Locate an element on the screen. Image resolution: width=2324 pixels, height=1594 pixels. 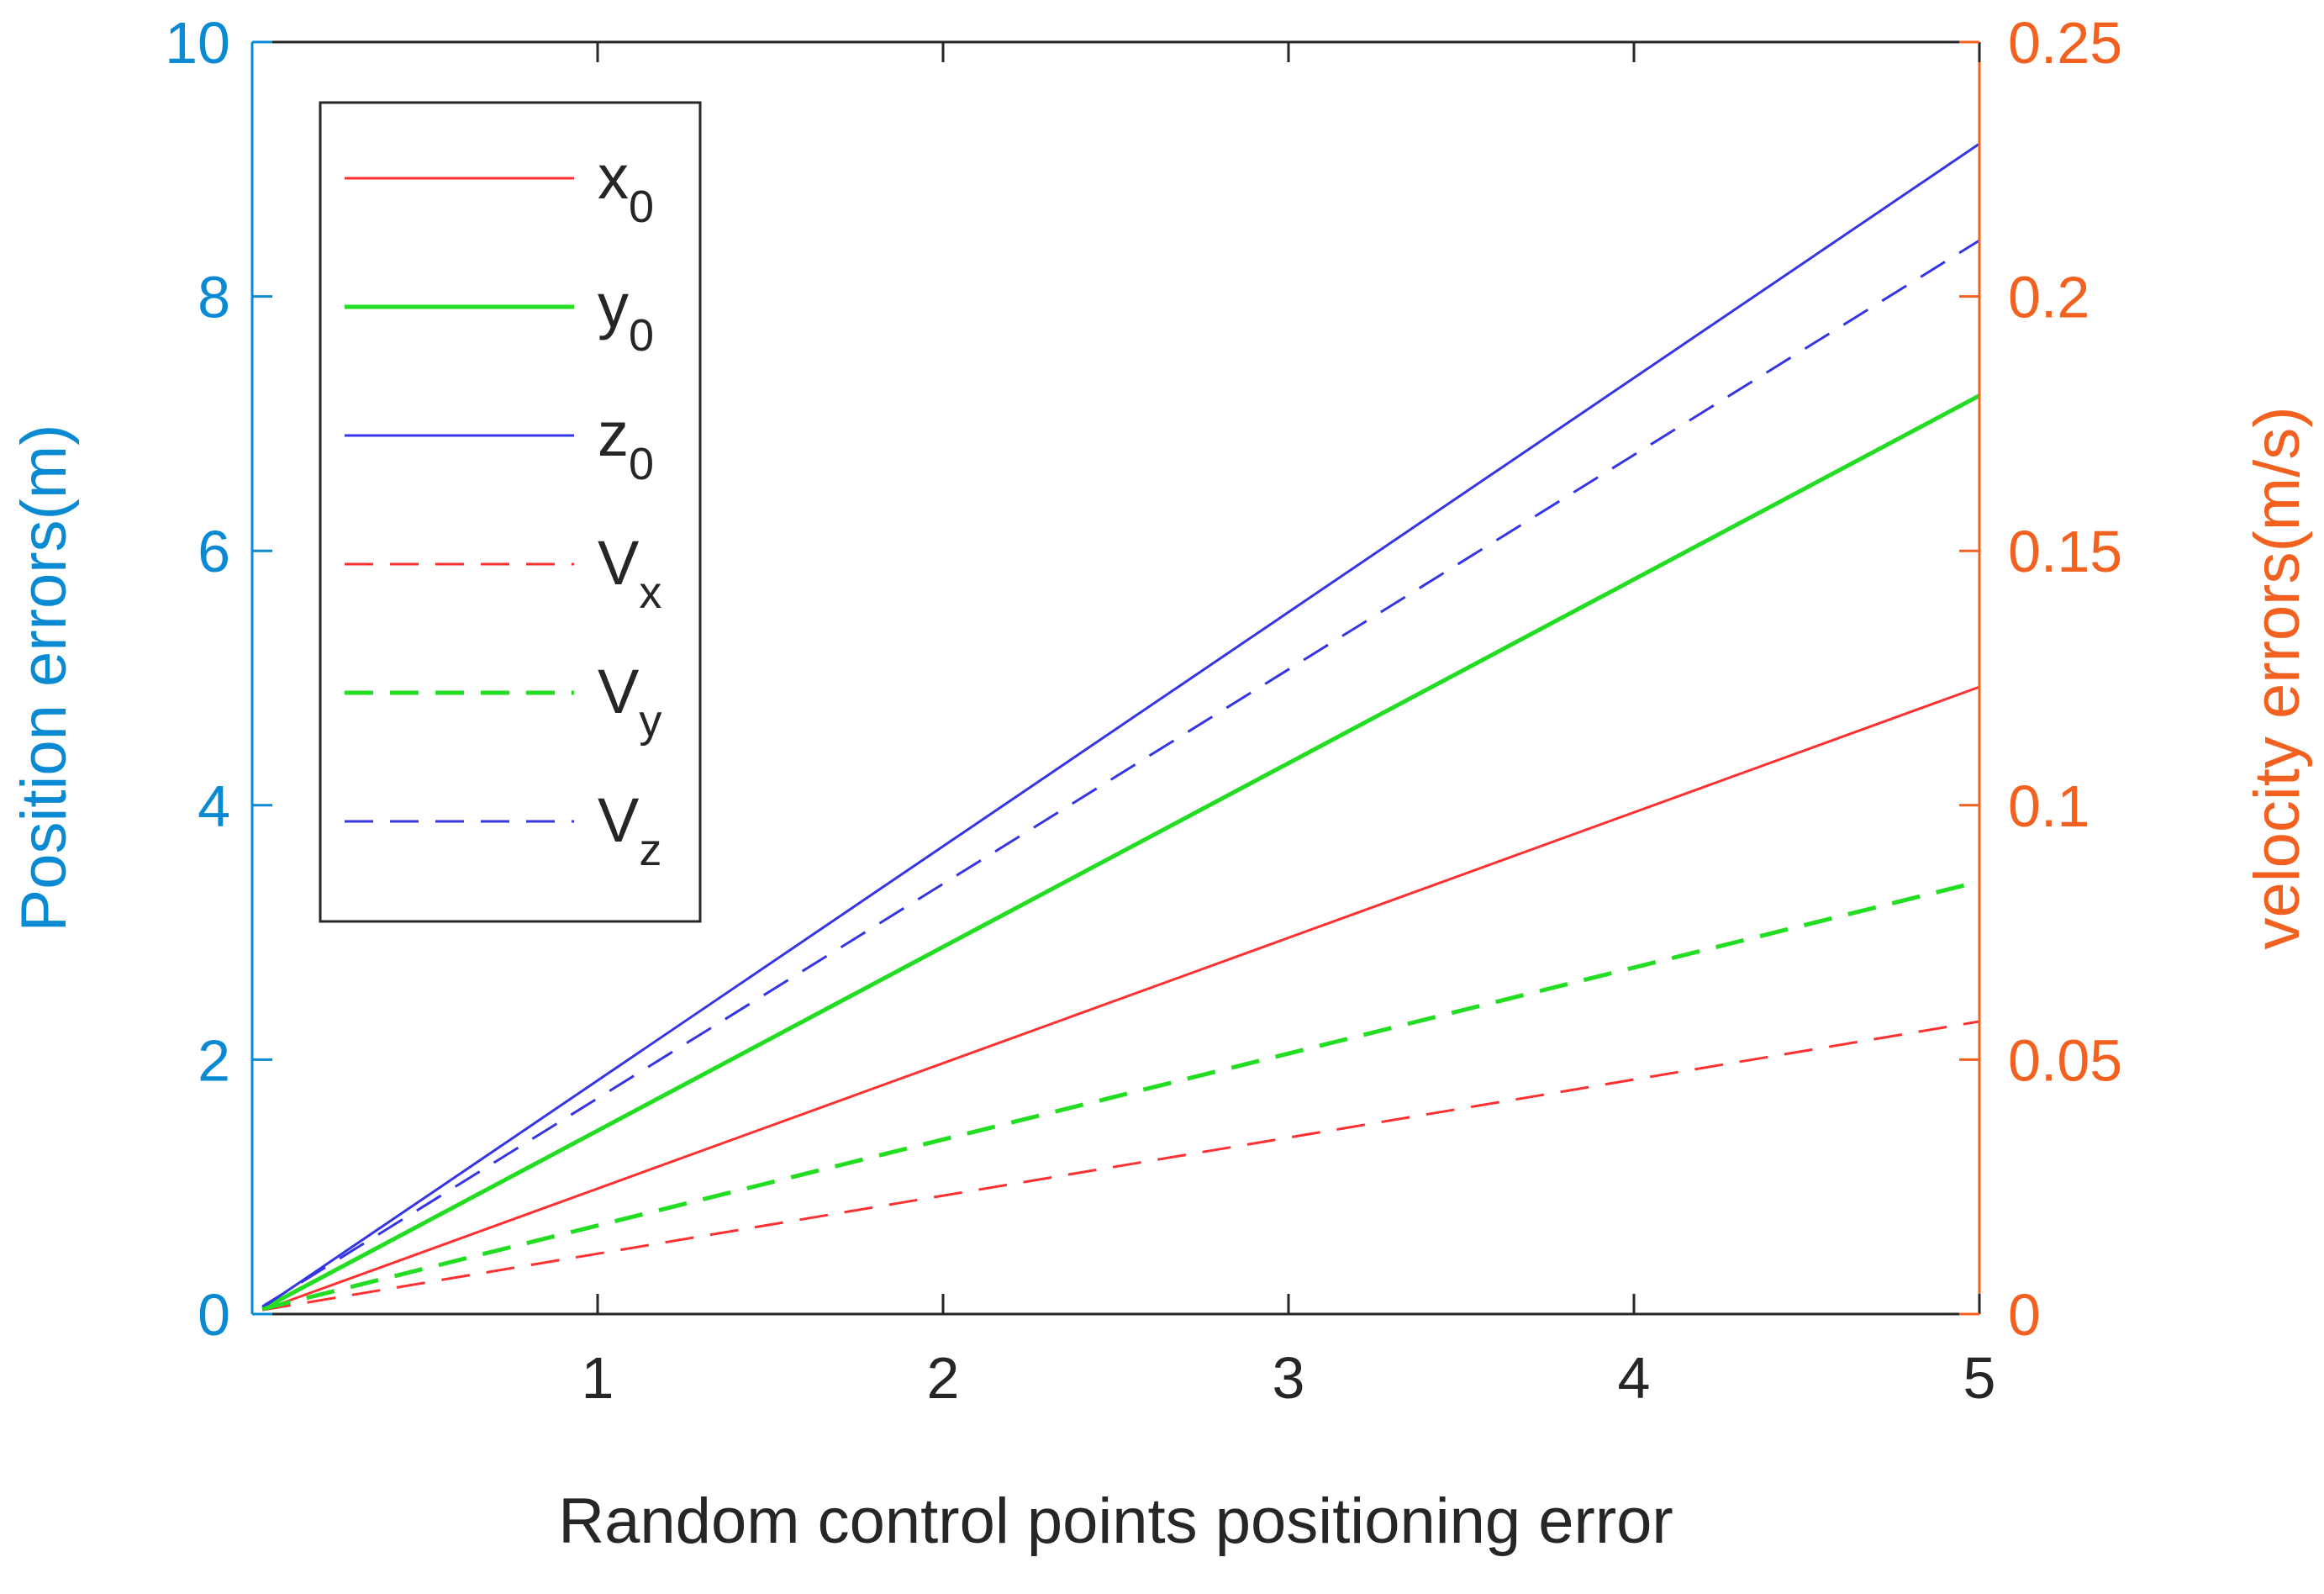
x-axis-label: Random control points positioning error is located at coordinates (1115, 1521).